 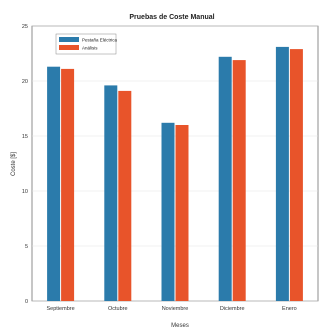 I want to click on y-tick-label: 5, so click(x=26, y=247).